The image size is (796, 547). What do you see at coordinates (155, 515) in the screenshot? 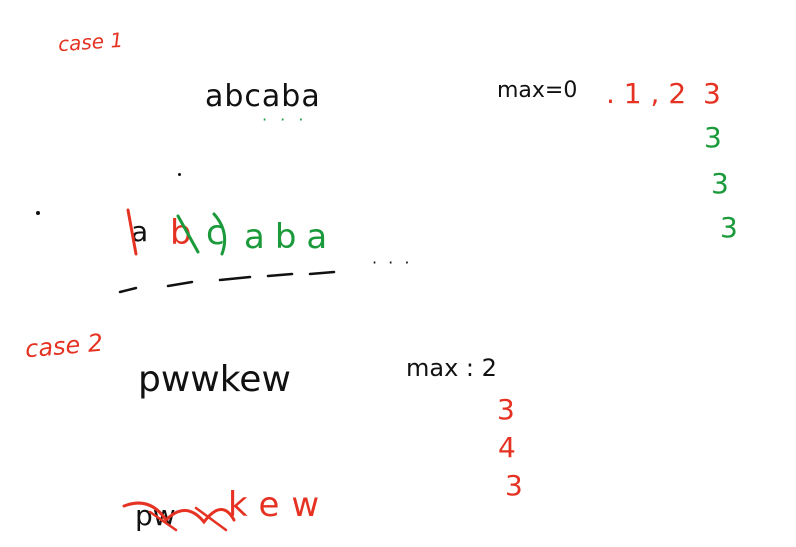
I see `case-2-window-prefix: pw` at bounding box center [155, 515].